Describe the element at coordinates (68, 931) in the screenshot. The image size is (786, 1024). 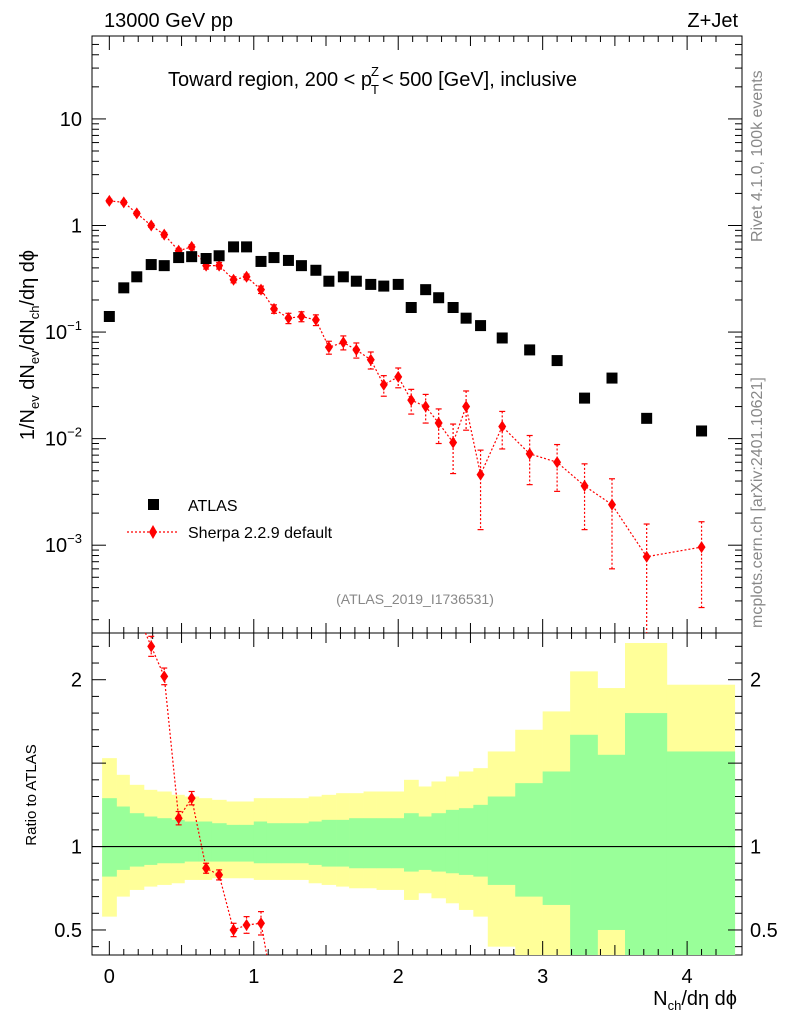
I see `ratio-y-tick-label-left: 0.5` at that location.